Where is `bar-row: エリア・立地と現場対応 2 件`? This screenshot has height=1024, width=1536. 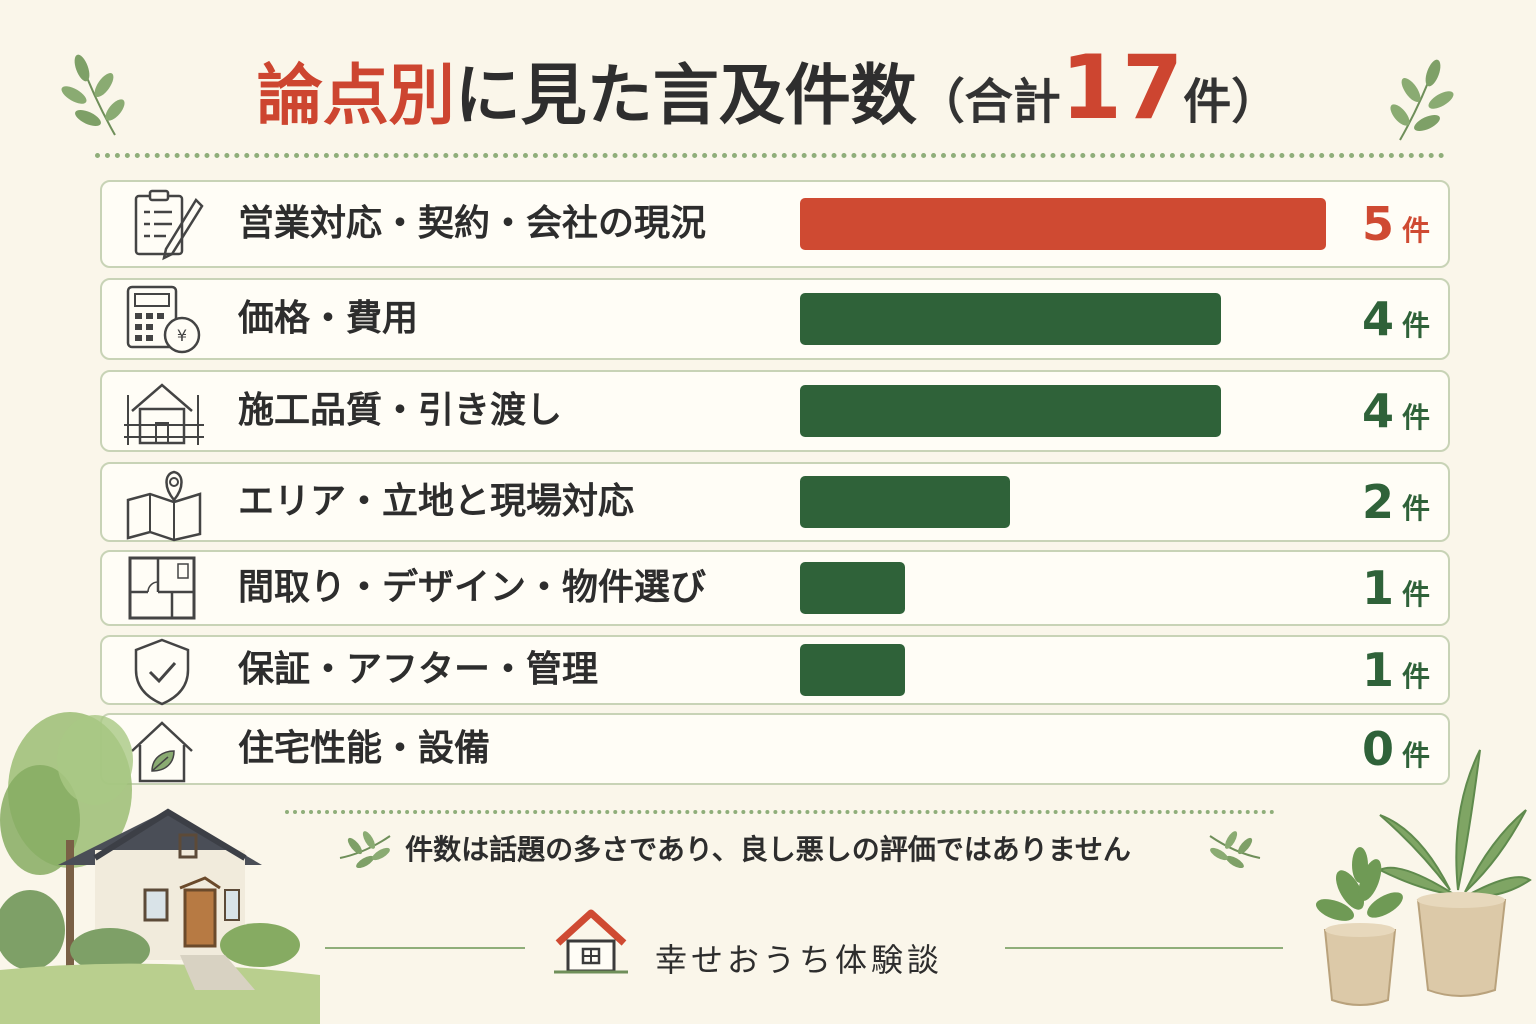
bar-row: エリア・立地と現場対応 2 件 is located at coordinates (775, 502).